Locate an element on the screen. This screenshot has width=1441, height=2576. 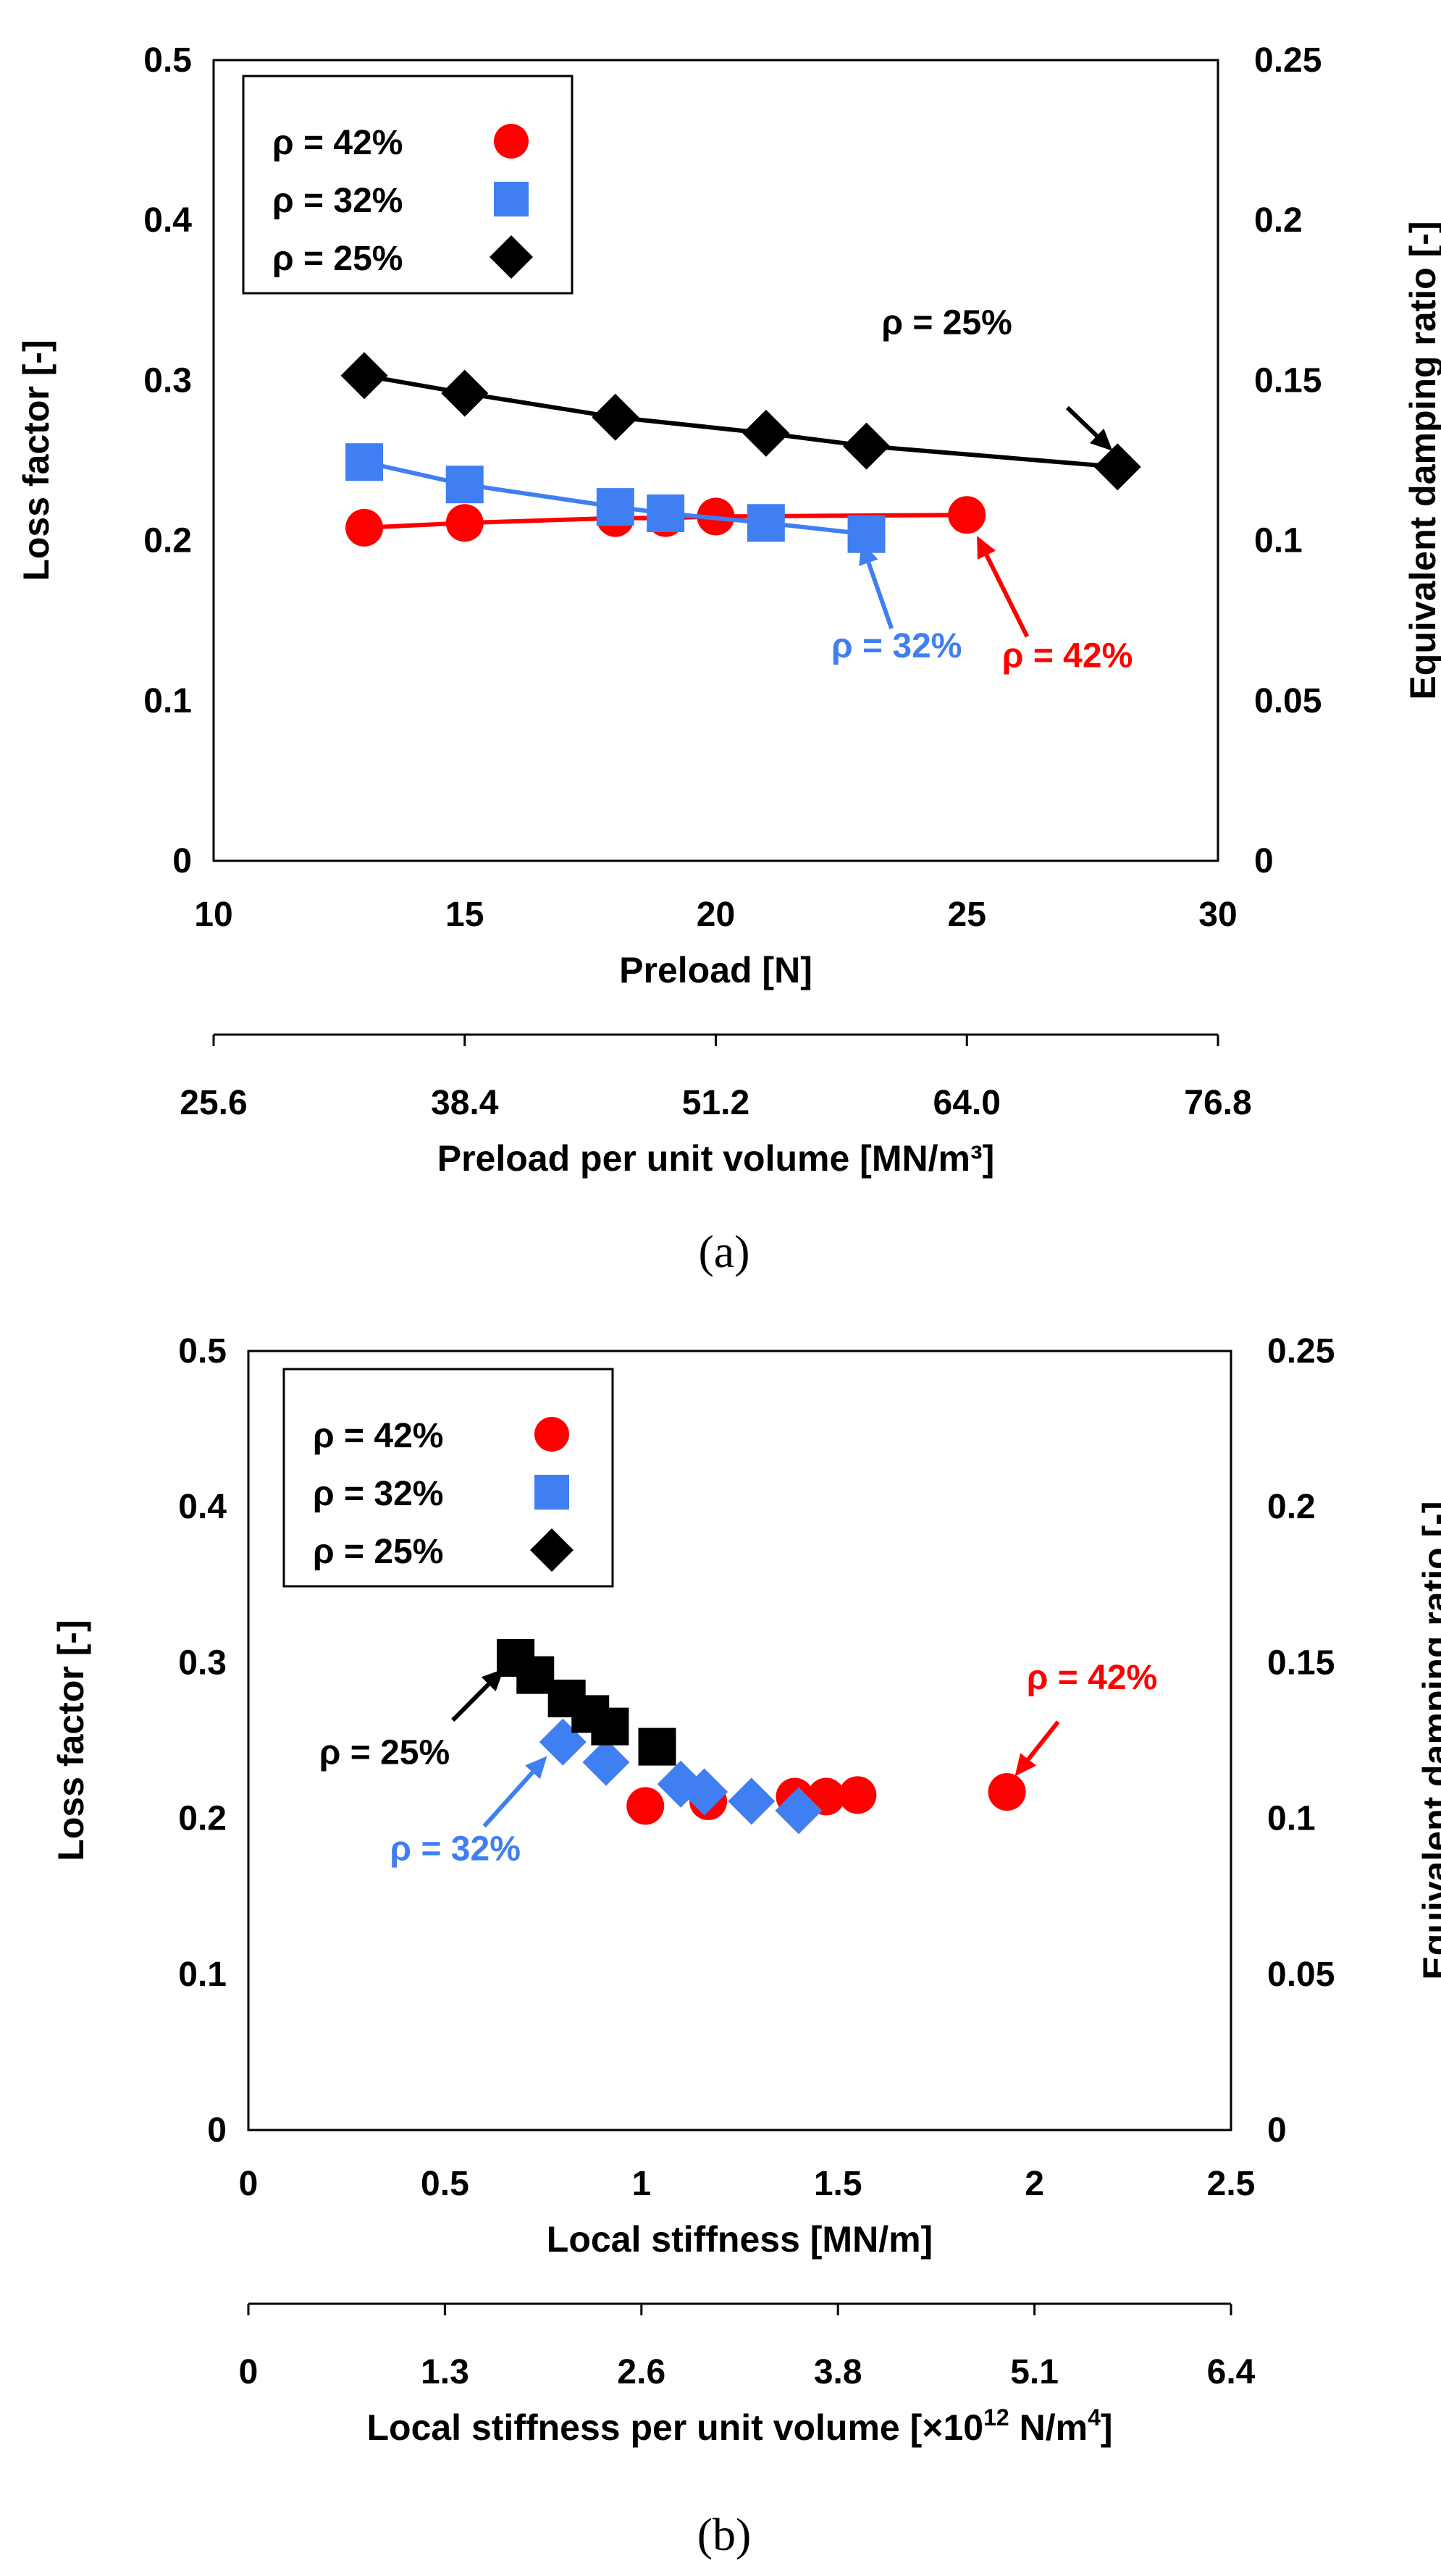
x-tick-label: 0.5 is located at coordinates (445, 2184).